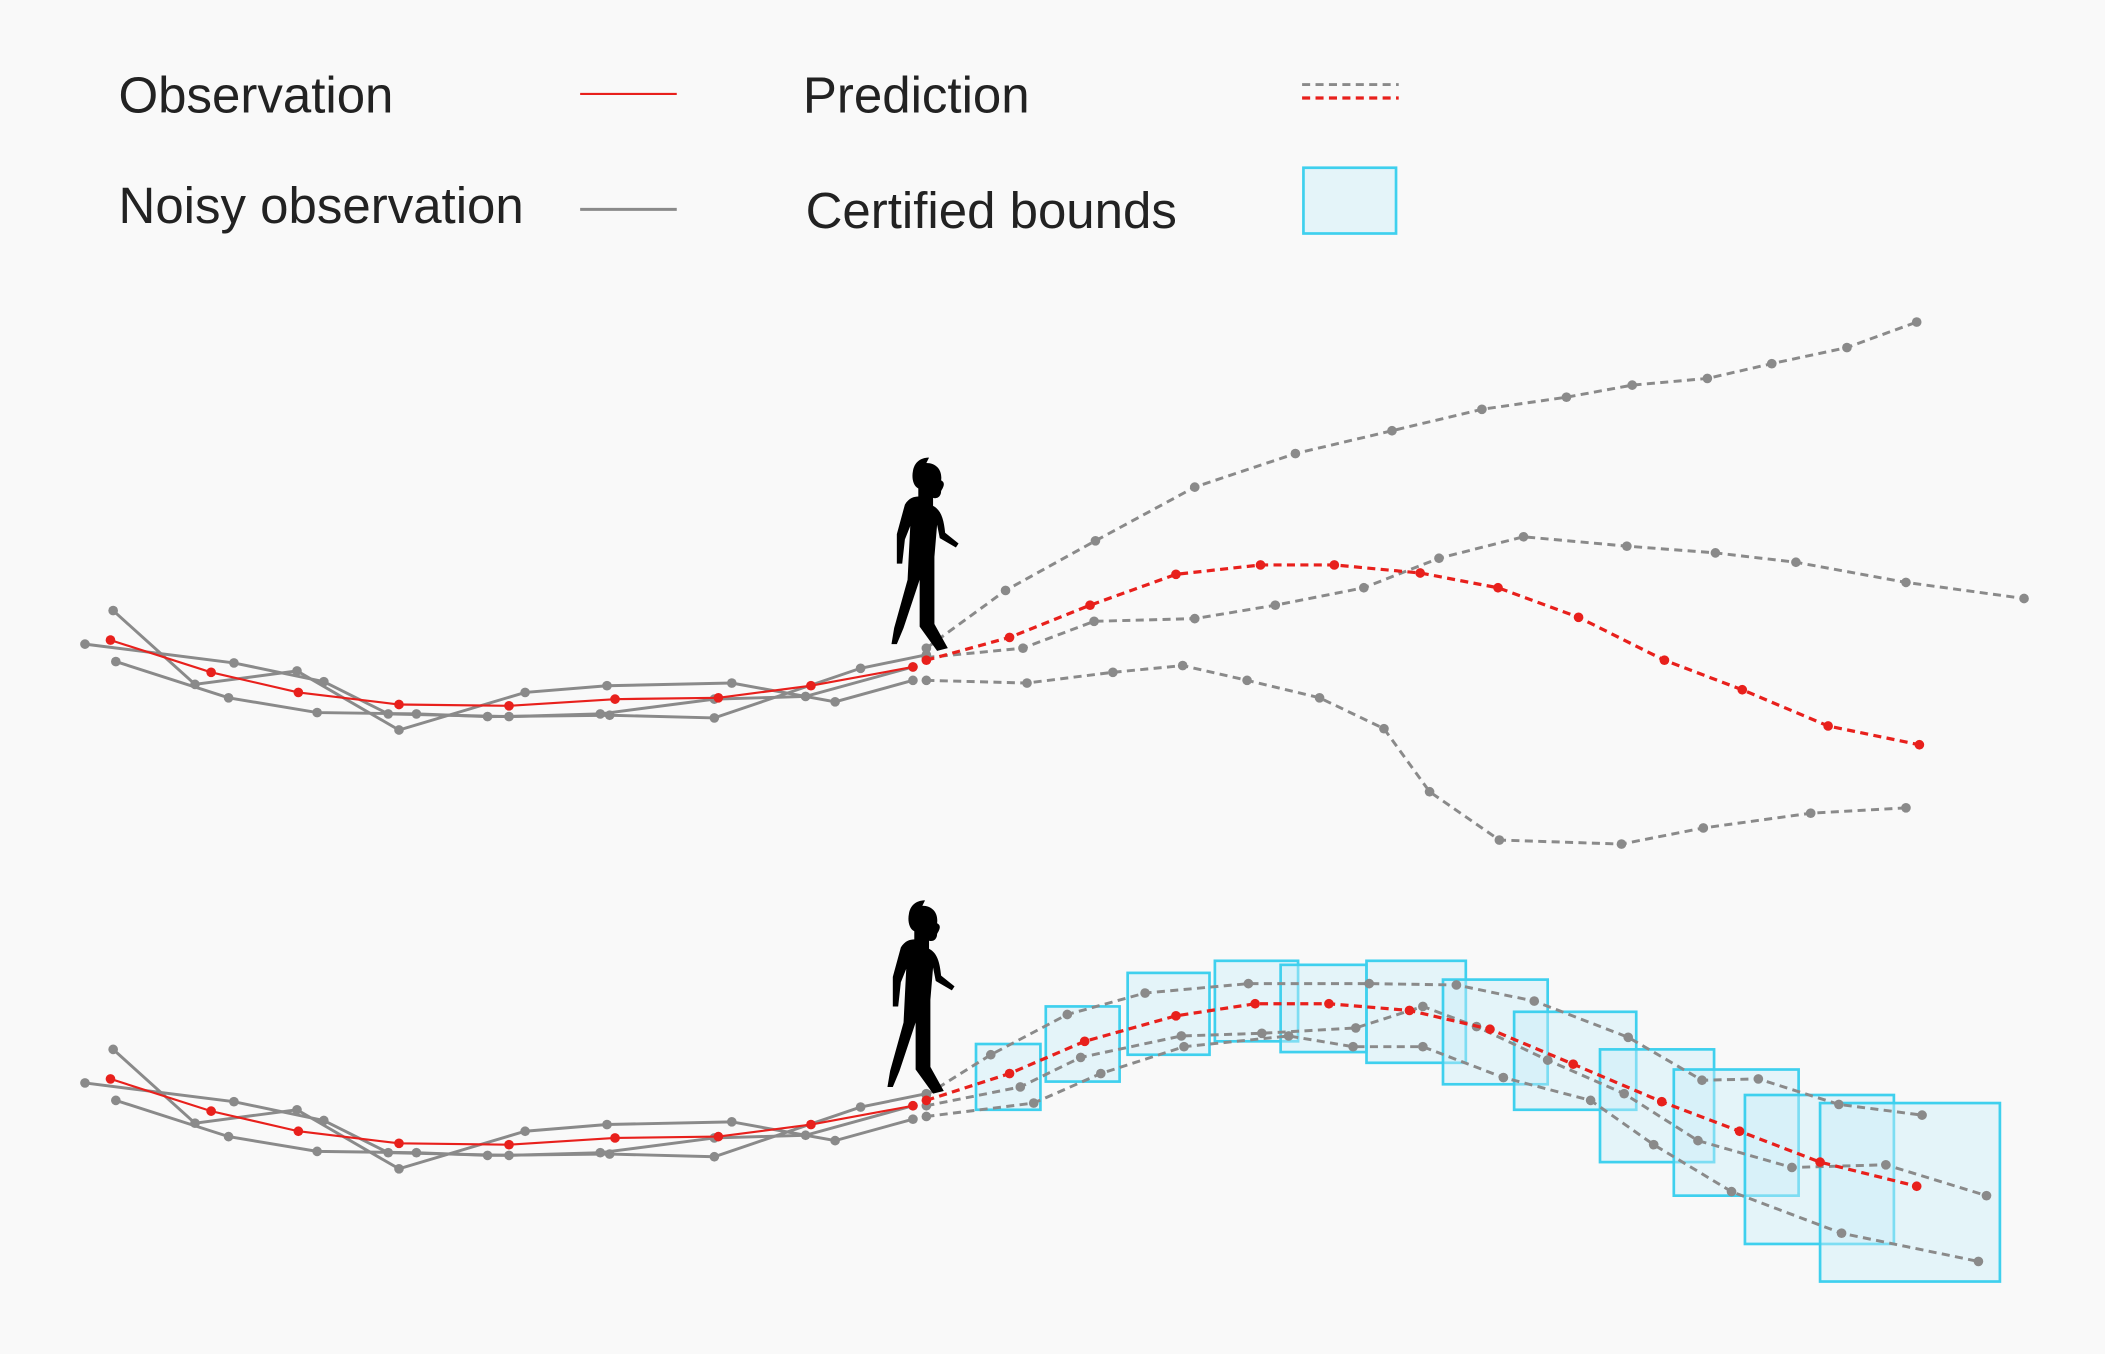 This screenshot has width=2105, height=1354. I want to click on legend-label: Noisy observation, so click(321, 205).